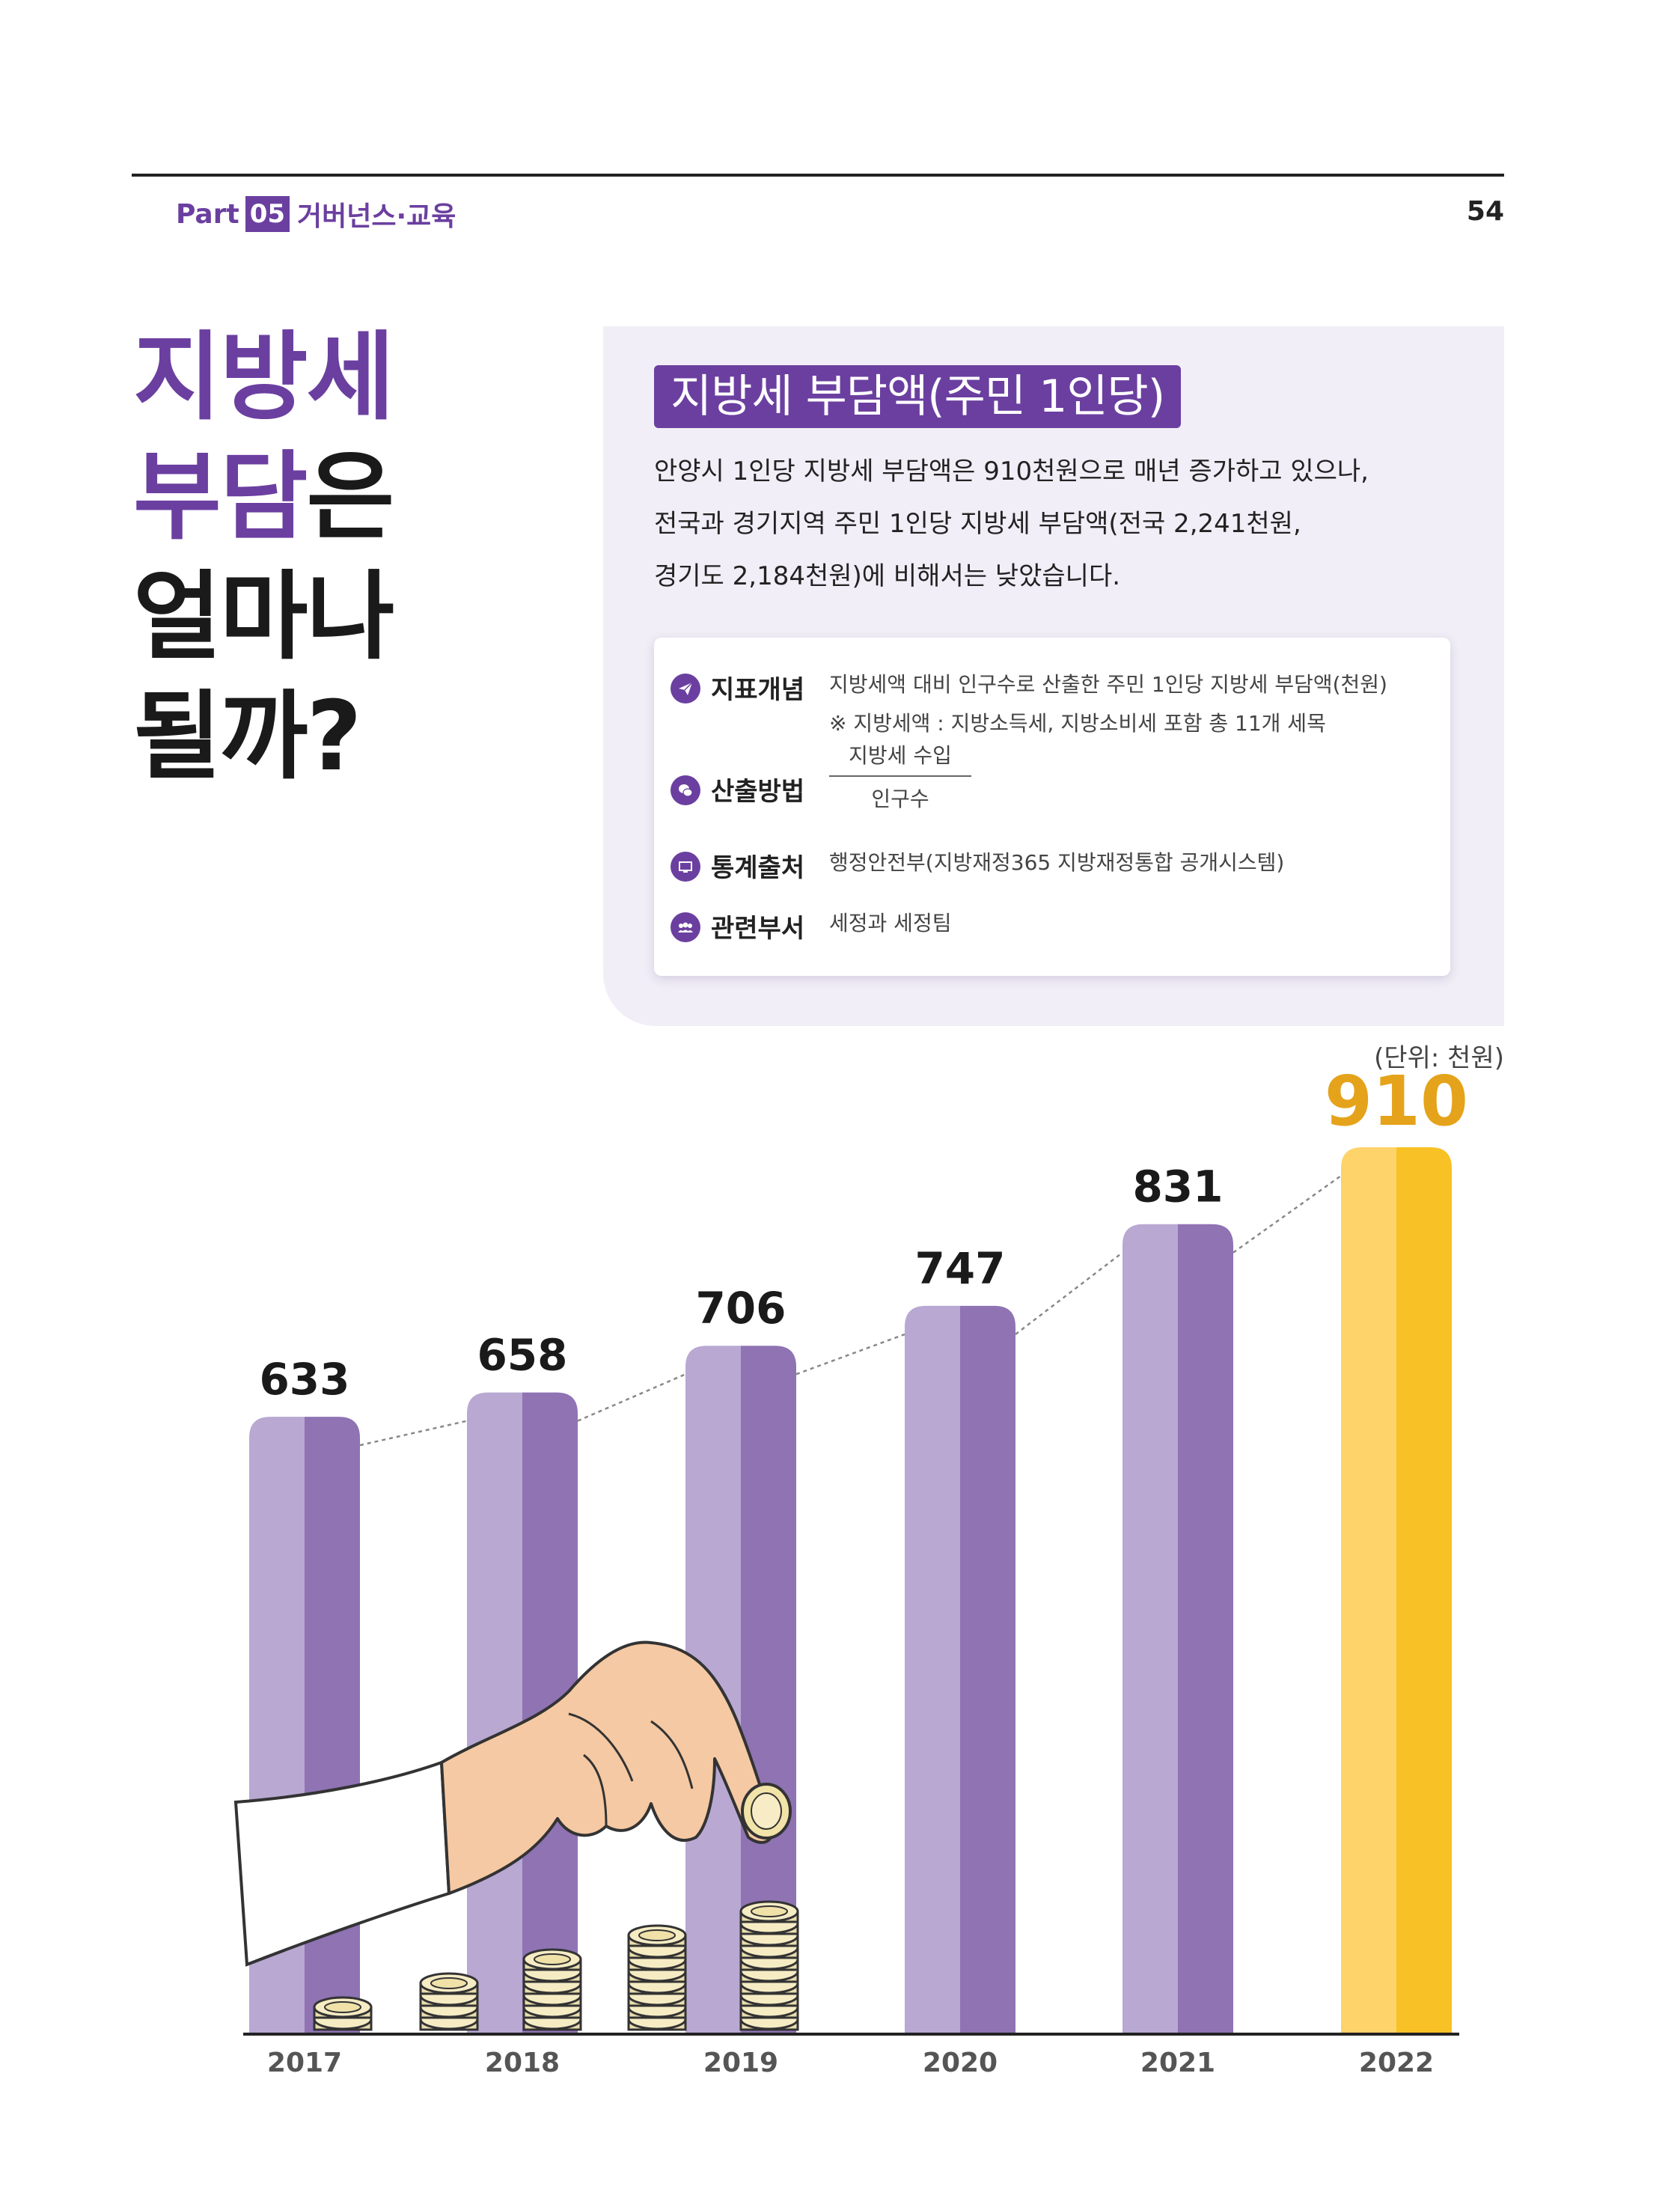 The image size is (1680, 2210). I want to click on hand-coins-illustration, so click(504, 1803).